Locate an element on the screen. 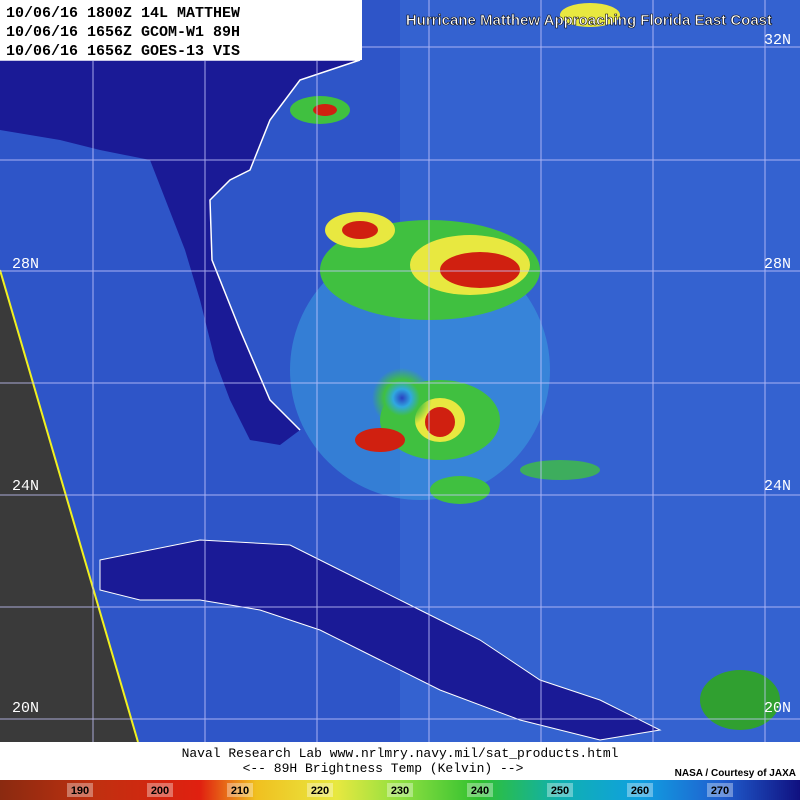 This screenshot has height=800, width=800. colorbar is located at coordinates (400, 790).